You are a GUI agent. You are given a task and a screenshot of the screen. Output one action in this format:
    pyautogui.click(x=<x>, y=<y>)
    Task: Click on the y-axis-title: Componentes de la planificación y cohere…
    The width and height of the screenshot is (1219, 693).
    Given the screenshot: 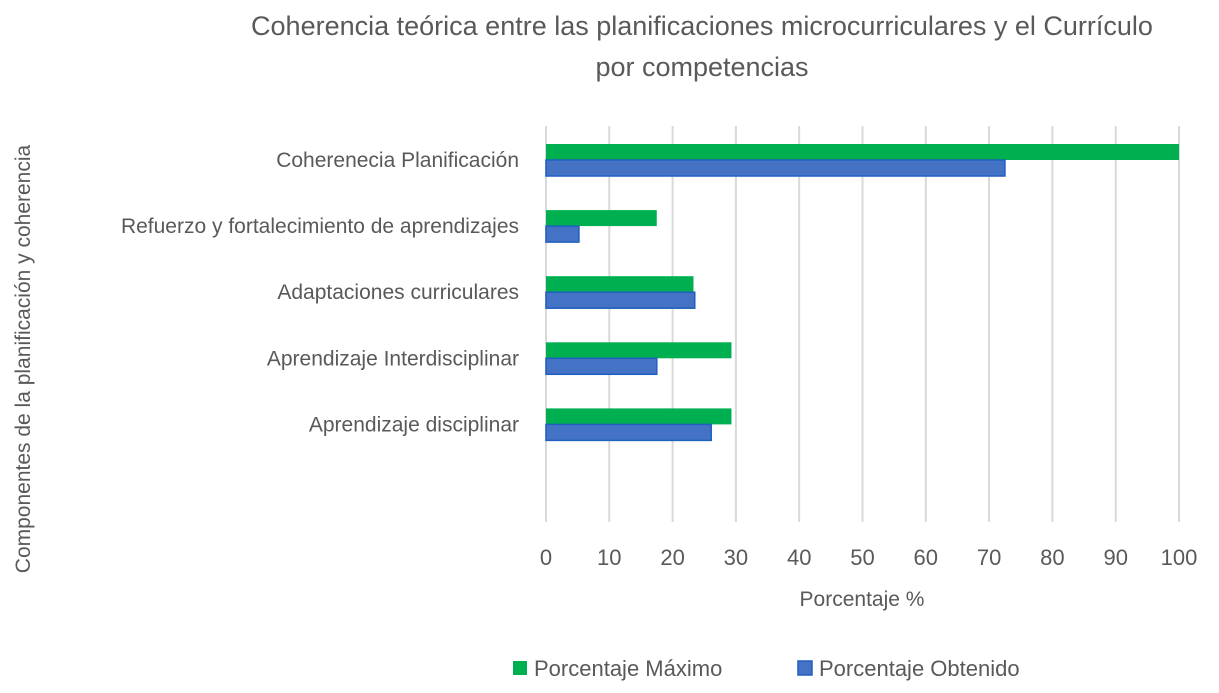 What is the action you would take?
    pyautogui.click(x=23, y=358)
    